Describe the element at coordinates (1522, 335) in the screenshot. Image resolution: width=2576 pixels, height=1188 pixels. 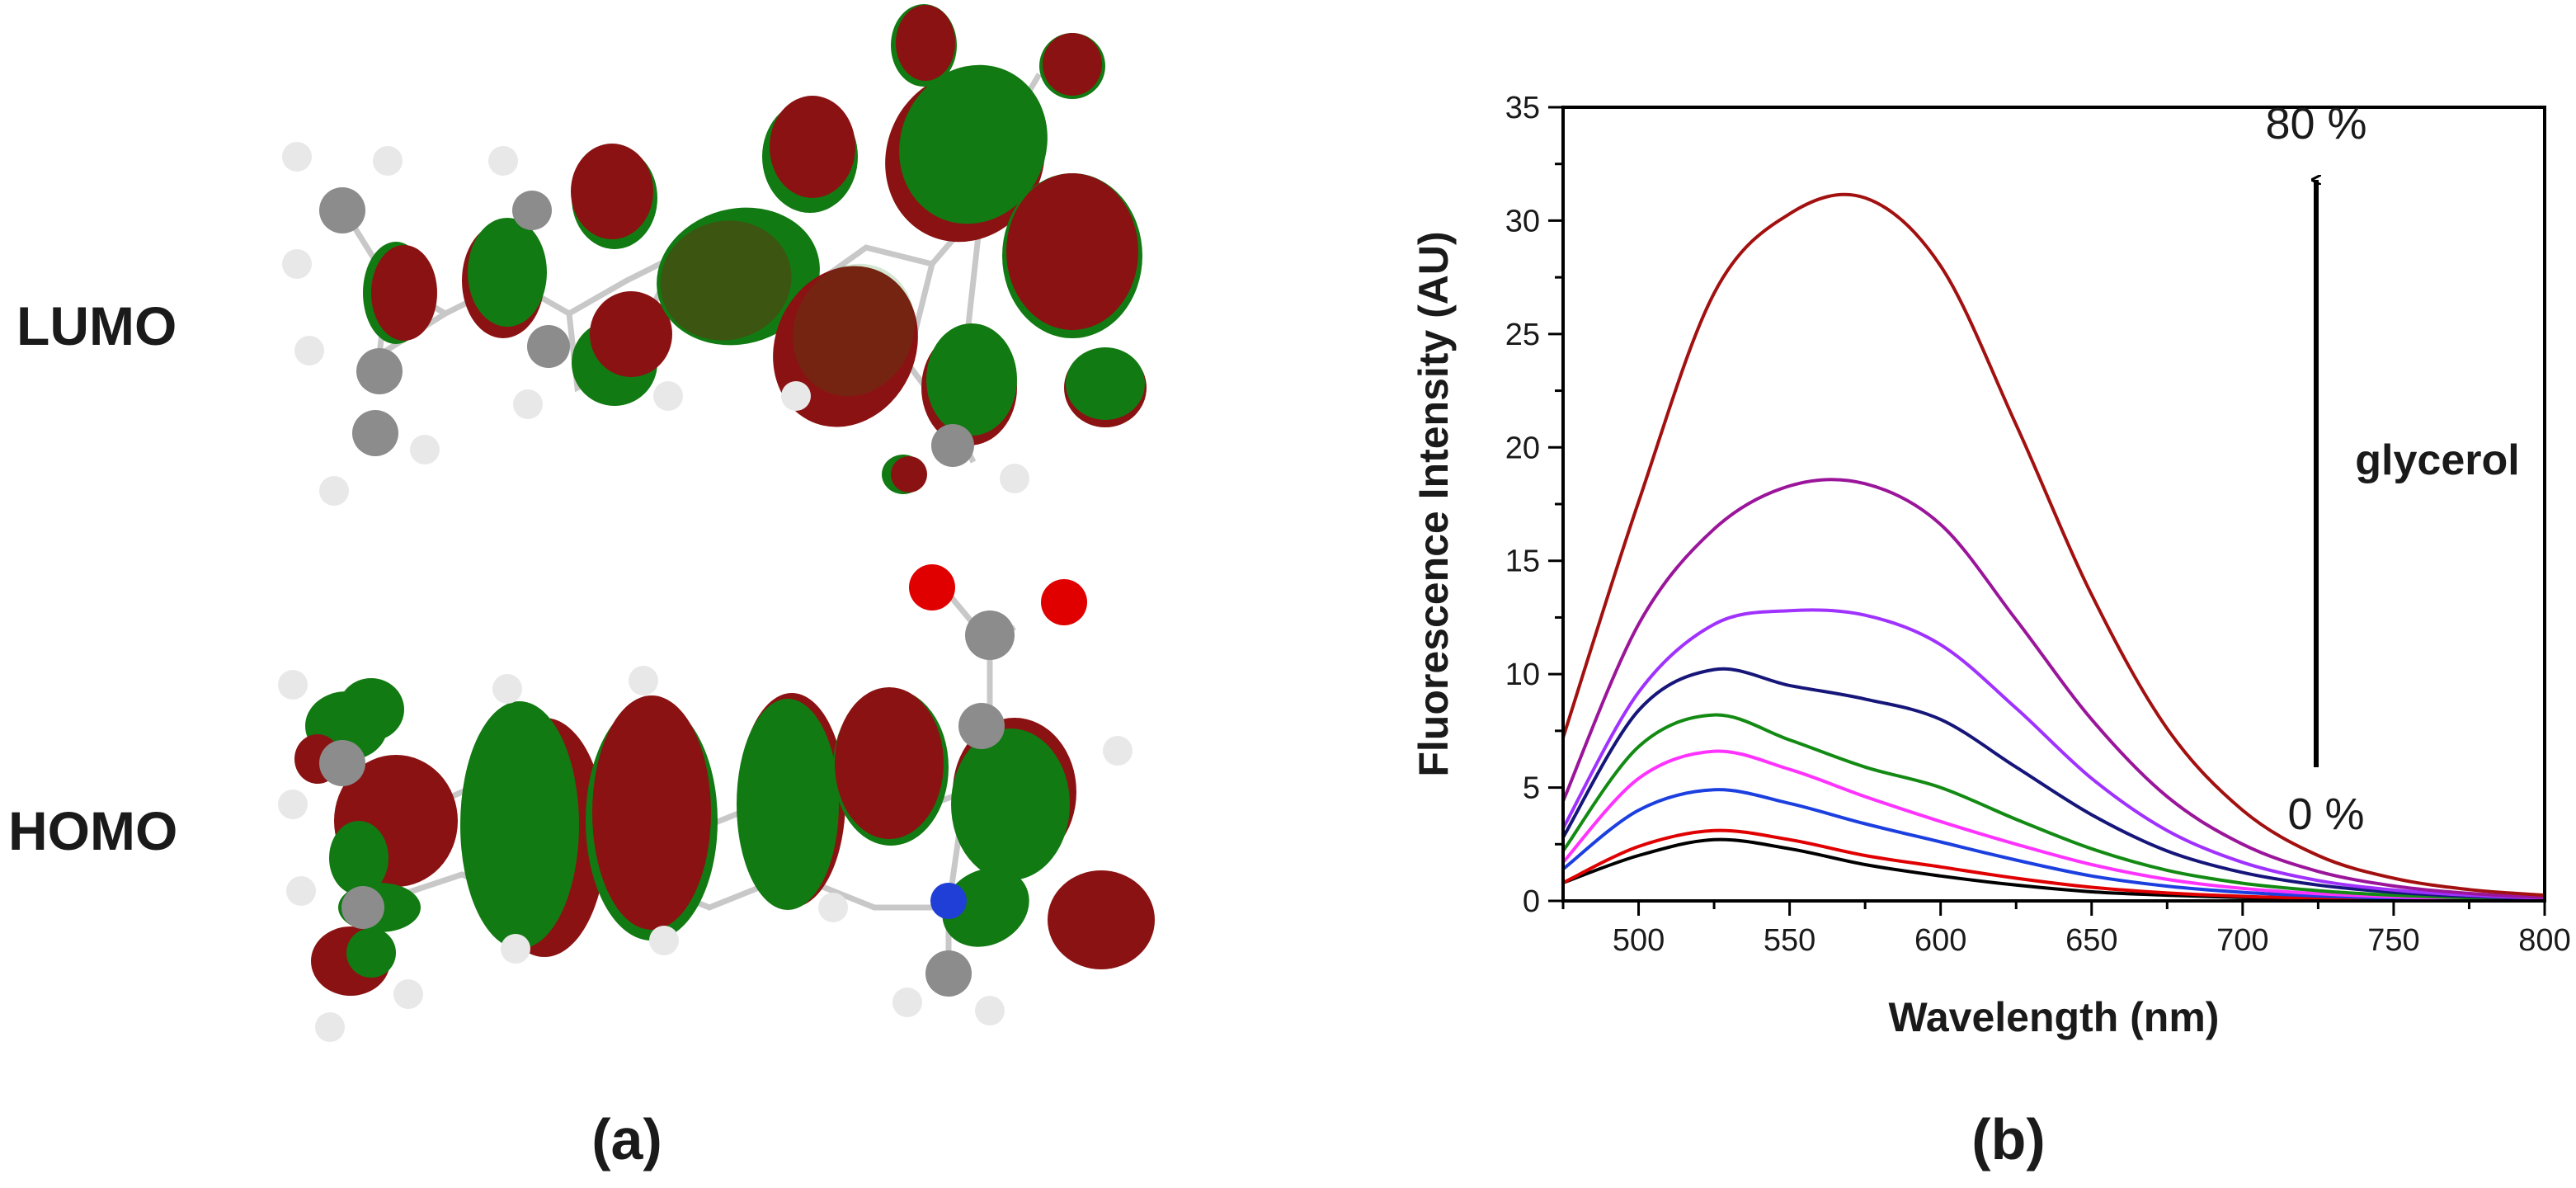
I see `y-tick-label: 25` at that location.